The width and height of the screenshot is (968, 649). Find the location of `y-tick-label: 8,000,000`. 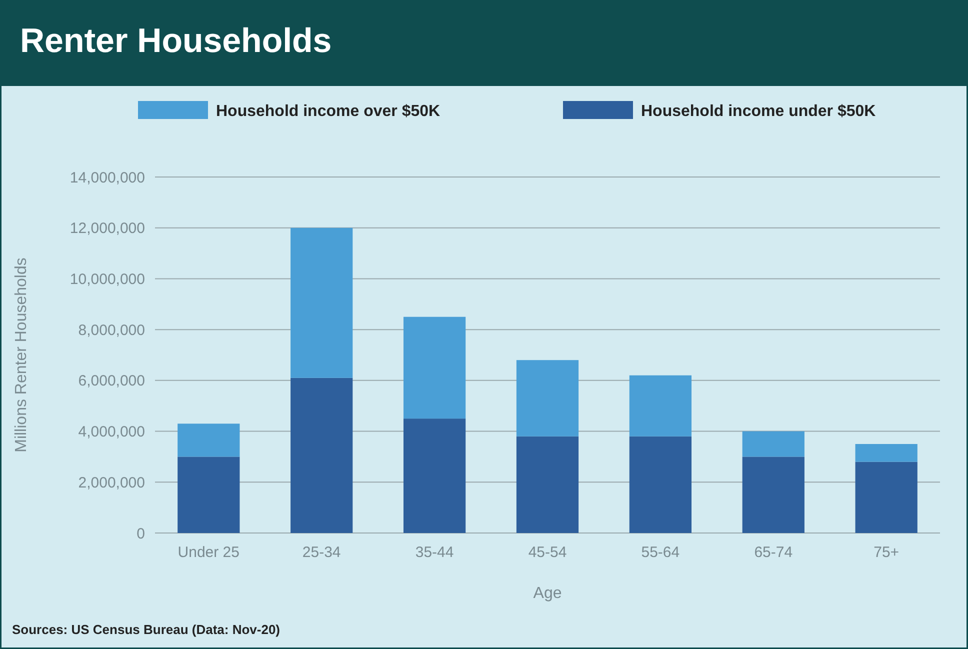

y-tick-label: 8,000,000 is located at coordinates (111, 330).